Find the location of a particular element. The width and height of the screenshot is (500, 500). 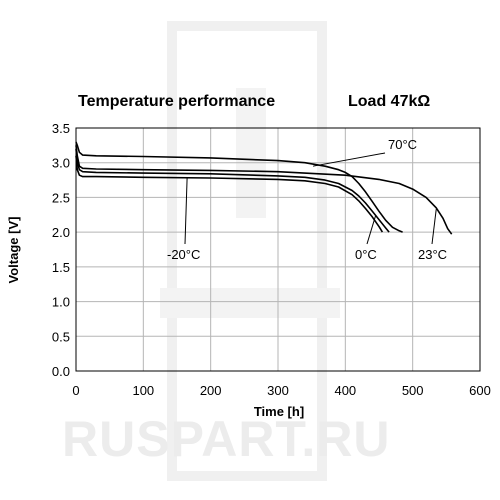

y-tick-label: 1.0 is located at coordinates (61, 302).